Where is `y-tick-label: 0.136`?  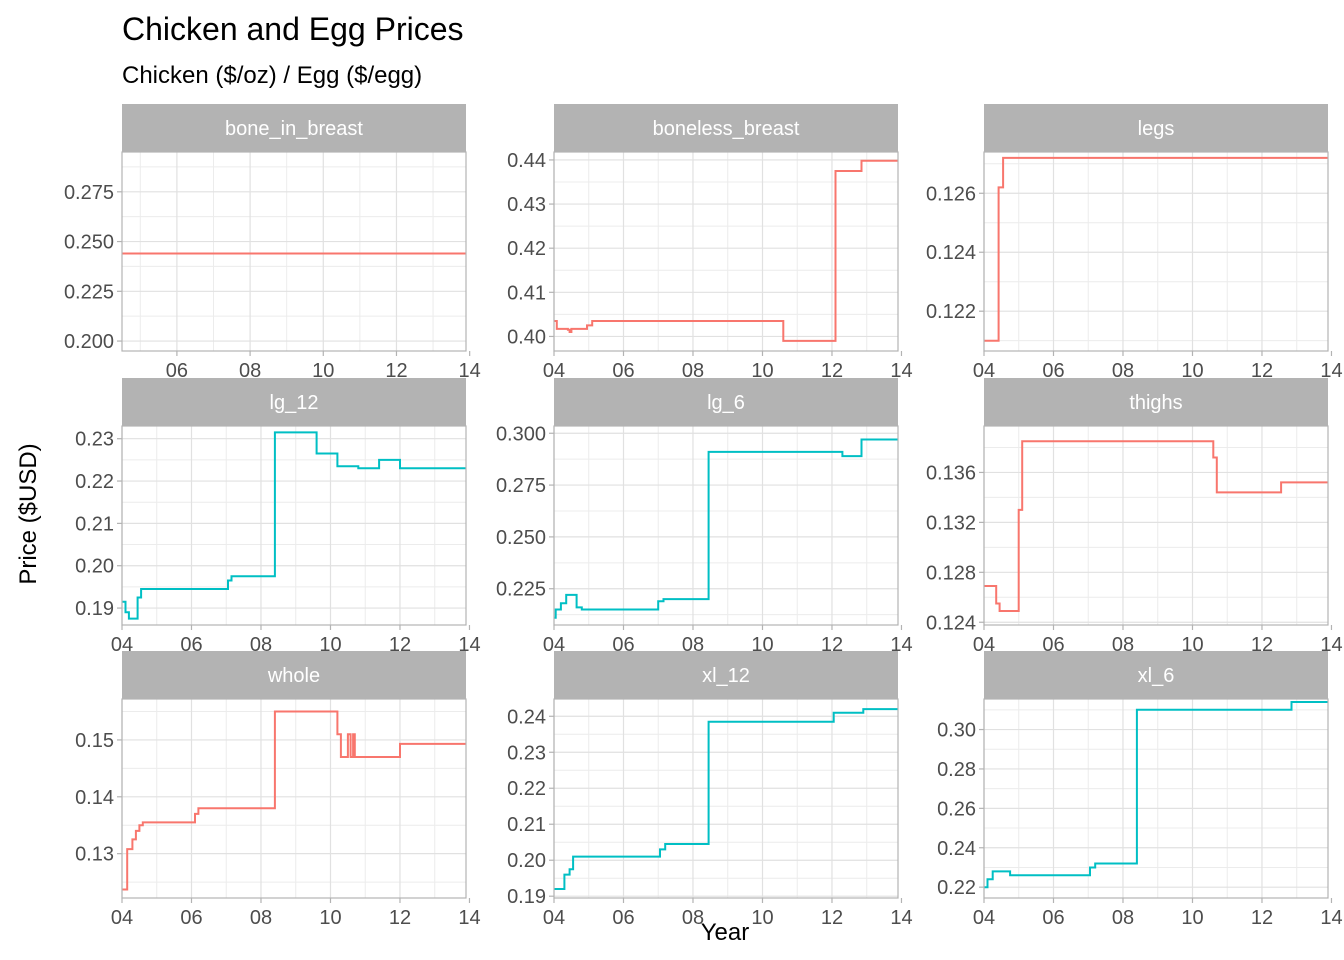
y-tick-label: 0.136 is located at coordinates (951, 473).